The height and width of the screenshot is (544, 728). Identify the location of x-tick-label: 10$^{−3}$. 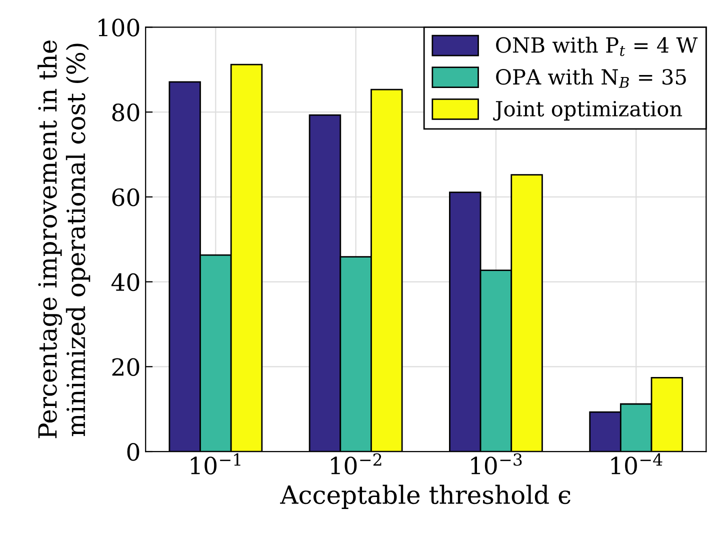
(496, 463).